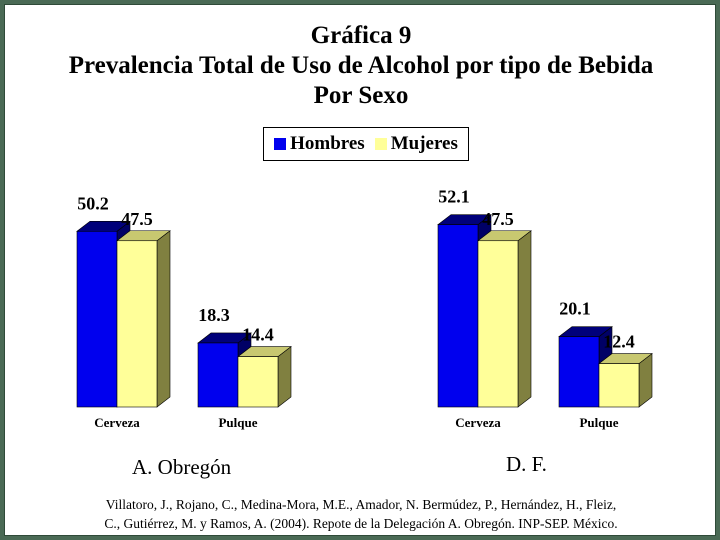 This screenshot has width=720, height=540. What do you see at coordinates (218, 375) in the screenshot?
I see `bar-front-c0-pulque-hombres` at bounding box center [218, 375].